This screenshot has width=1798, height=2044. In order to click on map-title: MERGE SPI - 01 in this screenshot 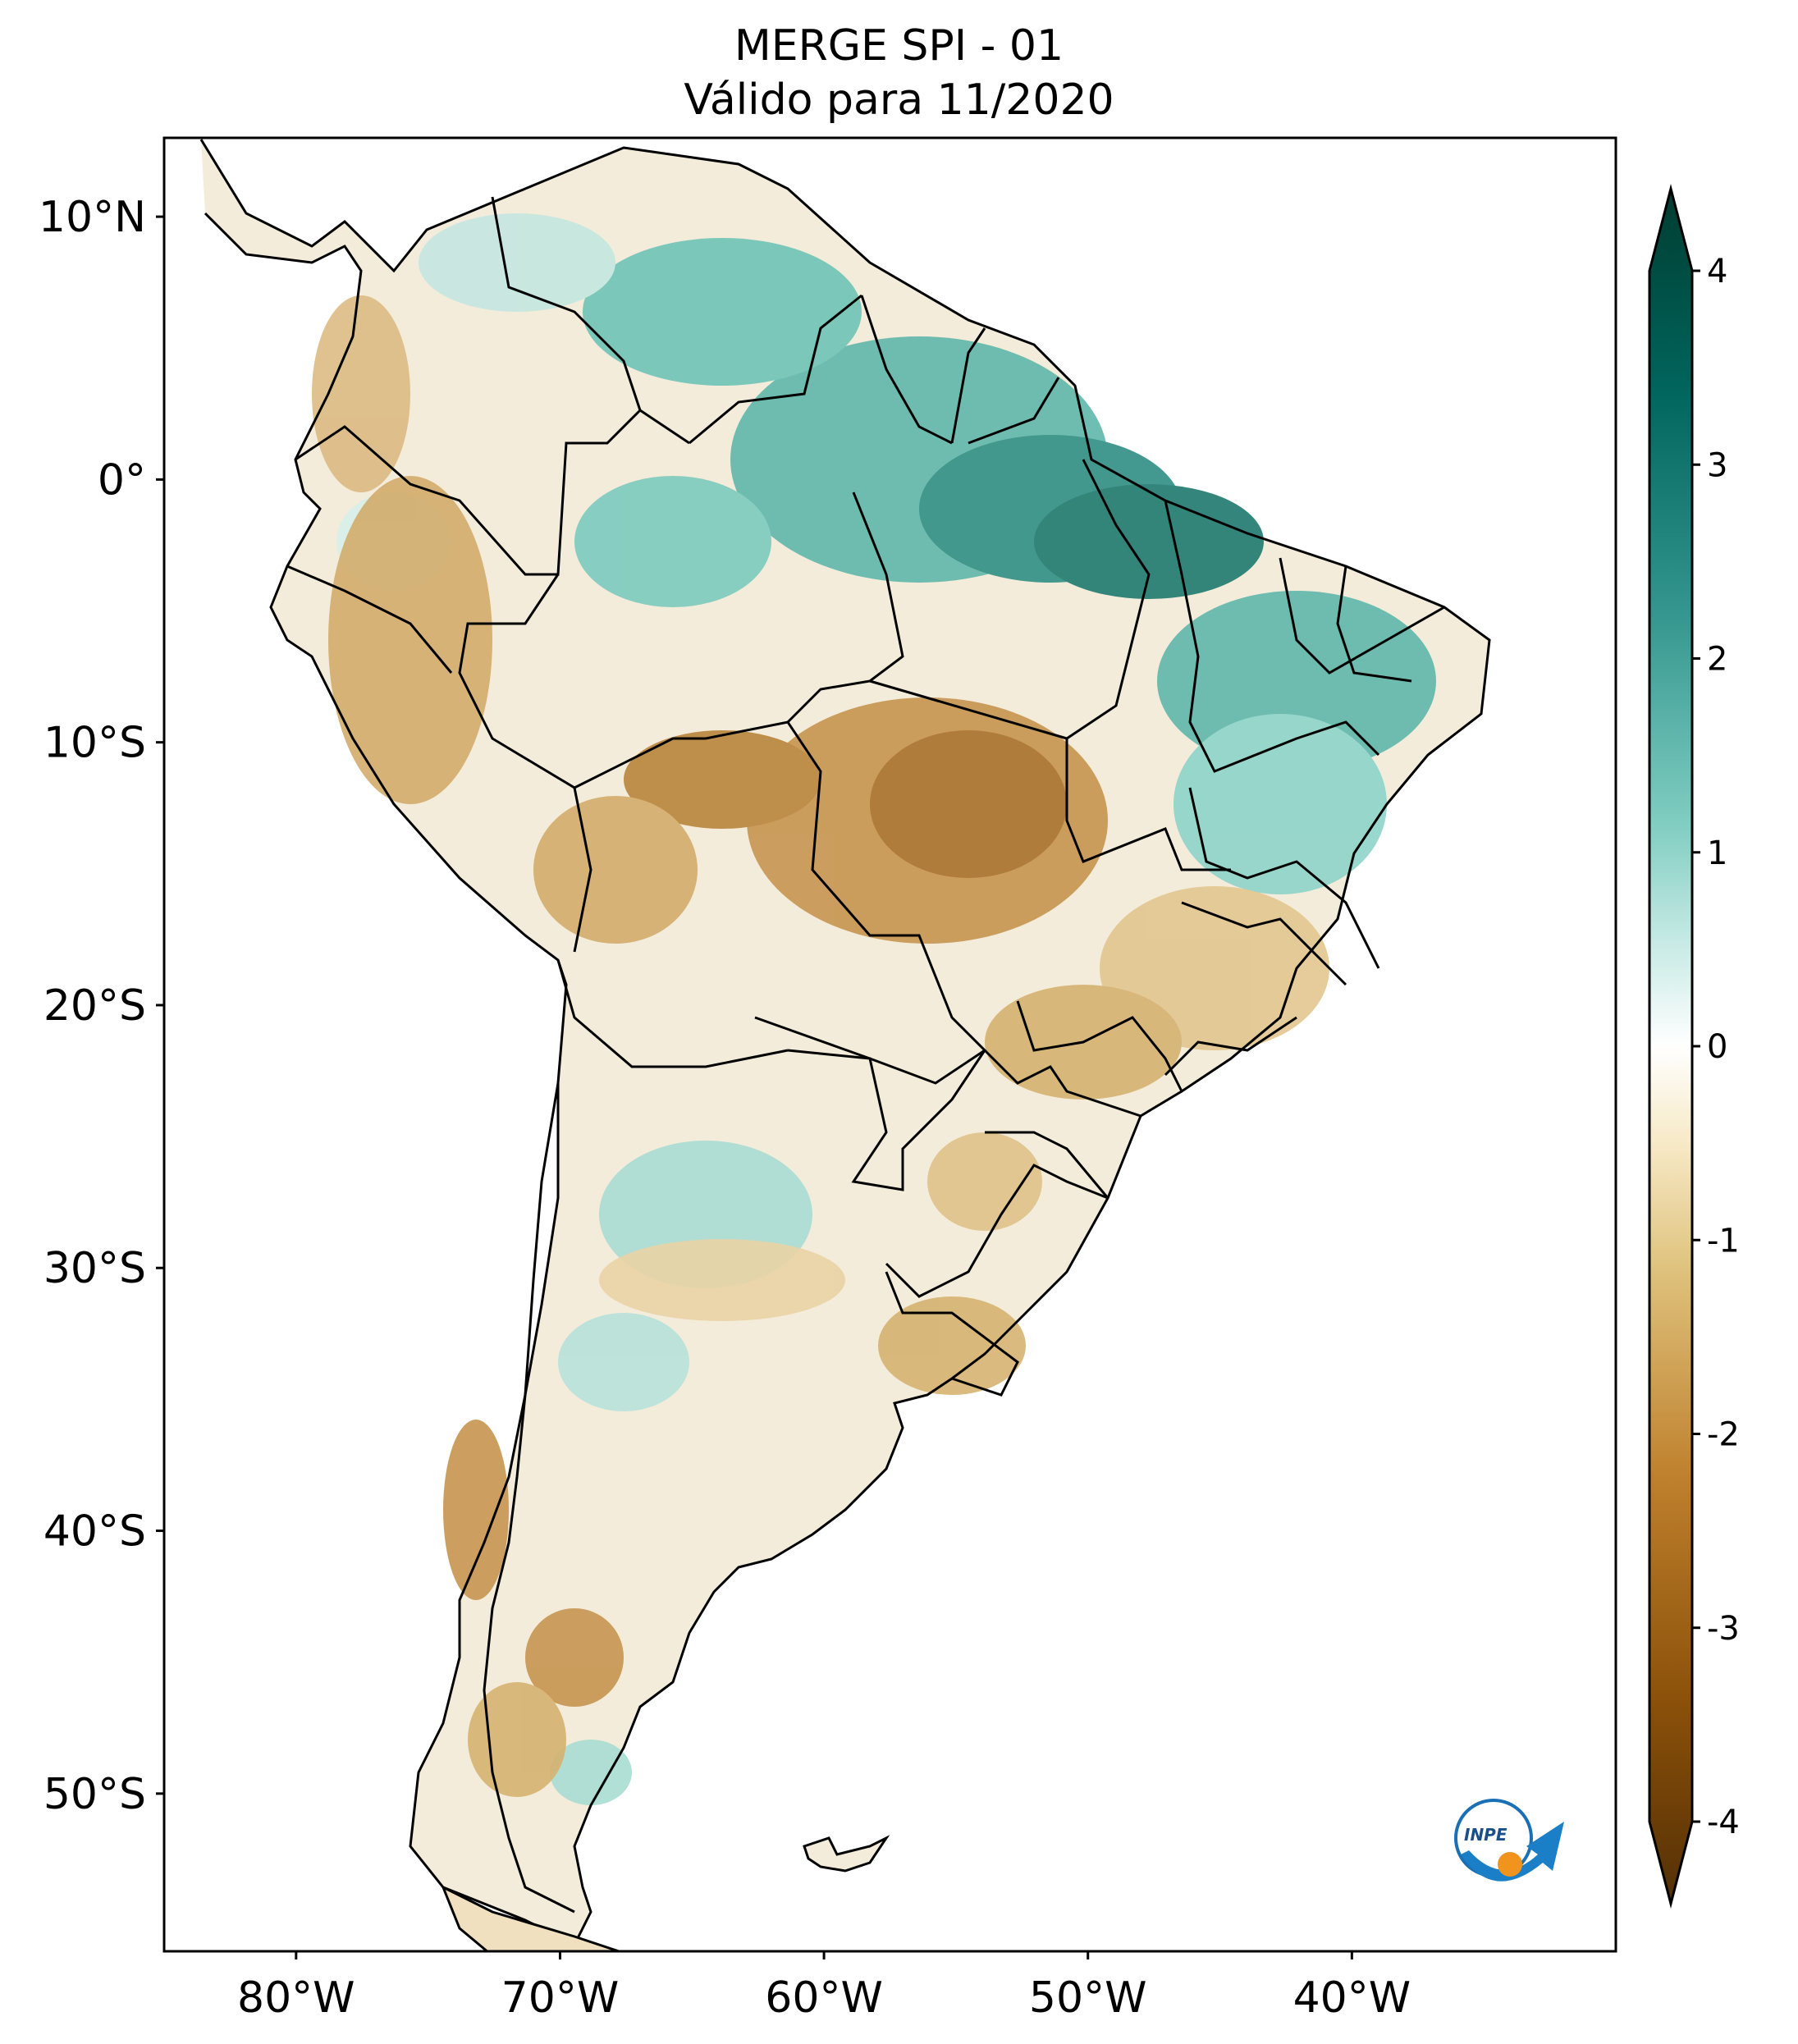, I will do `click(899, 46)`.